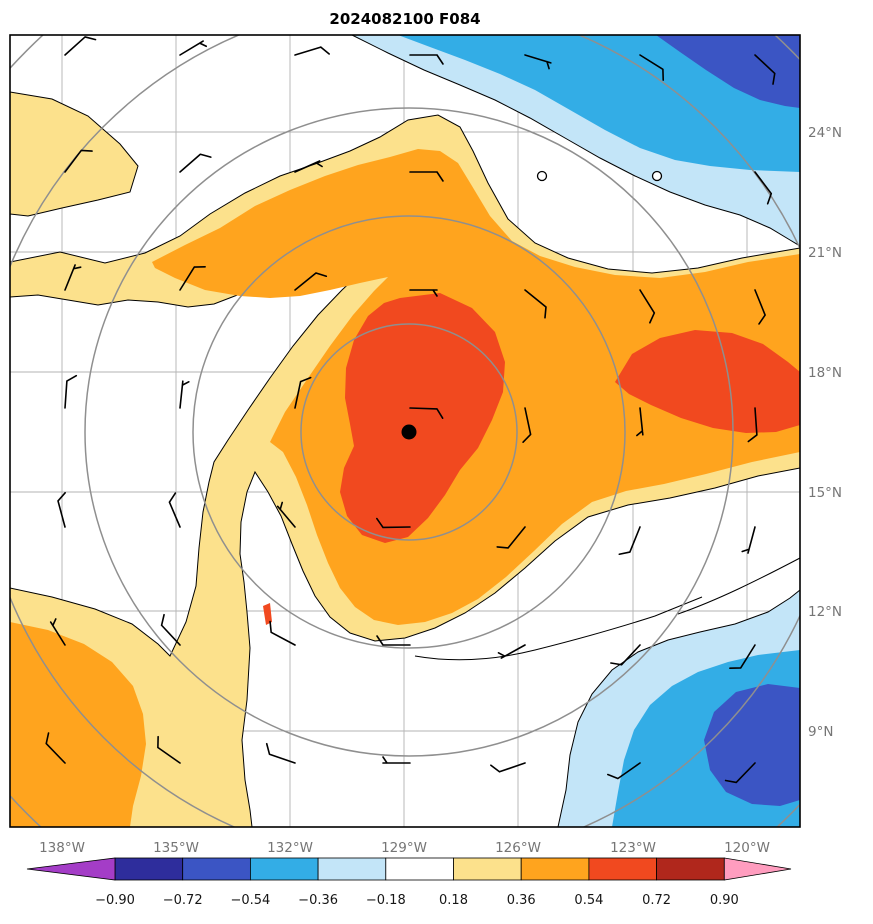 This screenshot has height=924, width=873. Describe the element at coordinates (724, 900) in the screenshot. I see `colorbar-tick-label: 0.90` at that location.